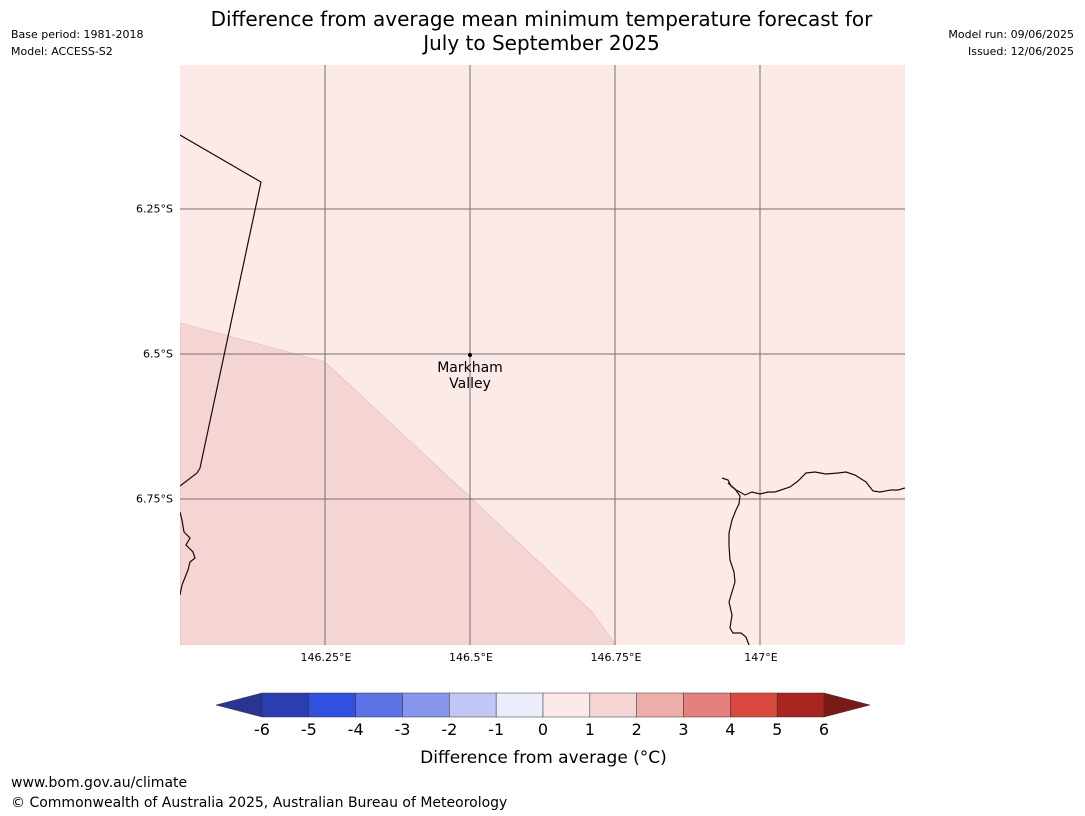 This screenshot has width=1085, height=816. I want to click on colorbar-tick-label: 6, so click(824, 729).